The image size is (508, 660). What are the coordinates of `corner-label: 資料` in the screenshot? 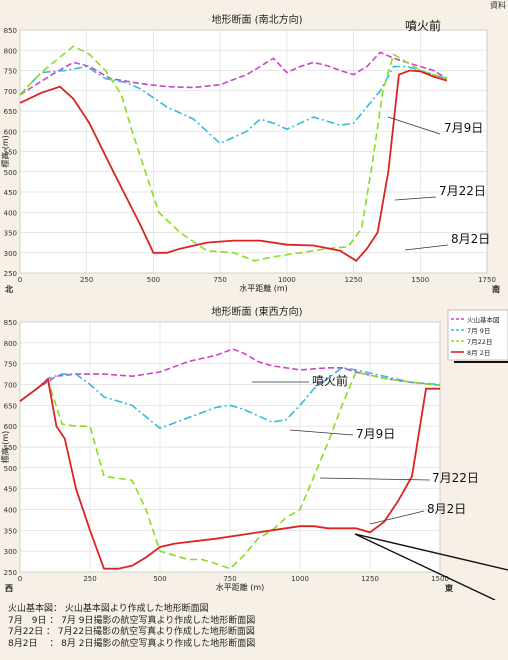 It's located at (498, 5).